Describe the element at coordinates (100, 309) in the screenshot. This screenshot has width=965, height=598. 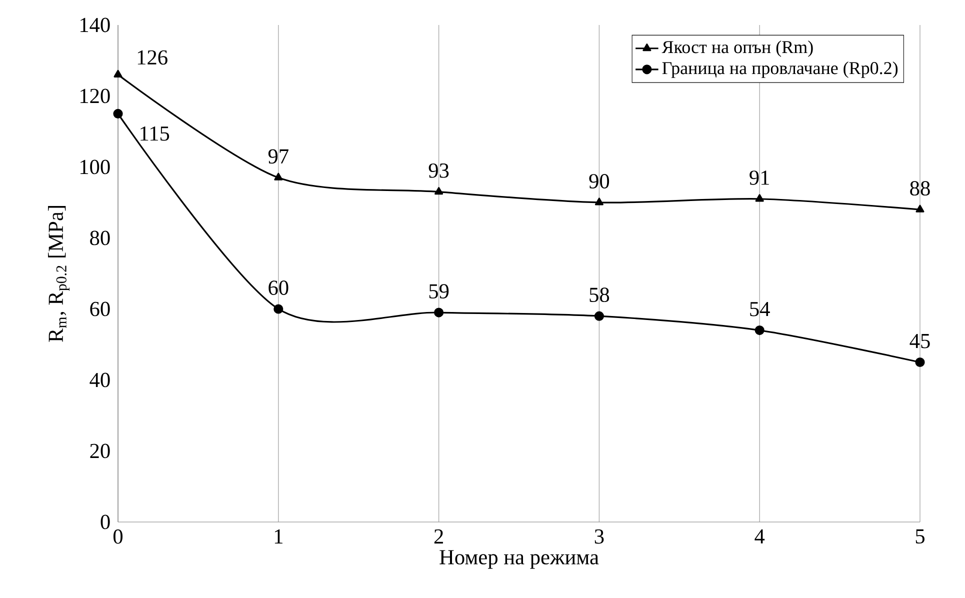
I see `y-tick-label: 60` at that location.